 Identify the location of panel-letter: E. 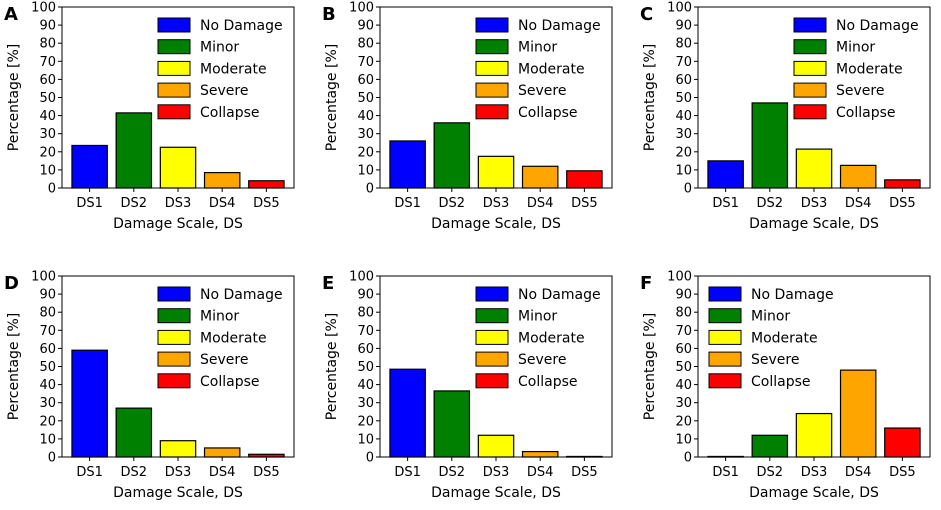
(328, 283).